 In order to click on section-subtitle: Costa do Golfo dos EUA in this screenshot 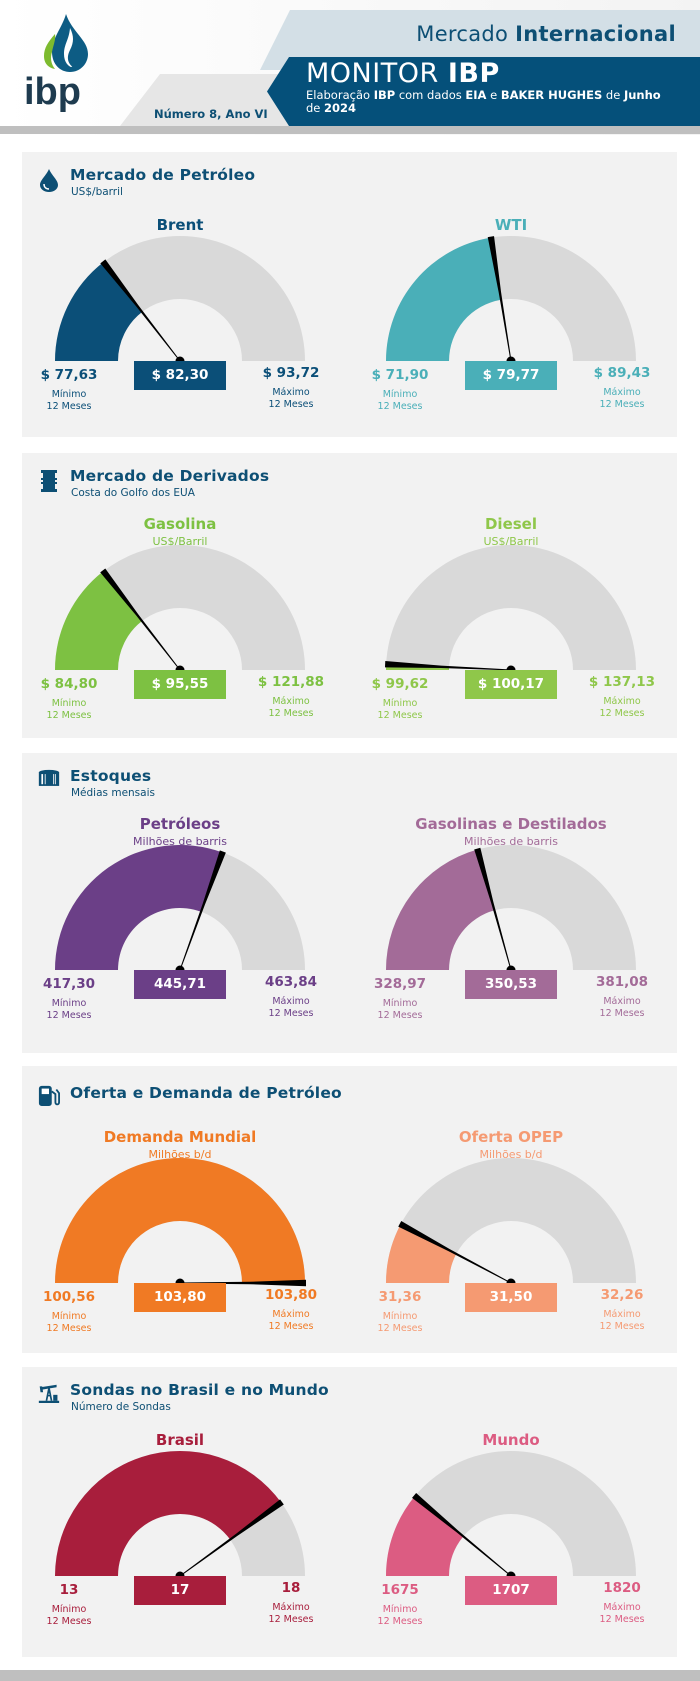, I will do `click(133, 493)`.